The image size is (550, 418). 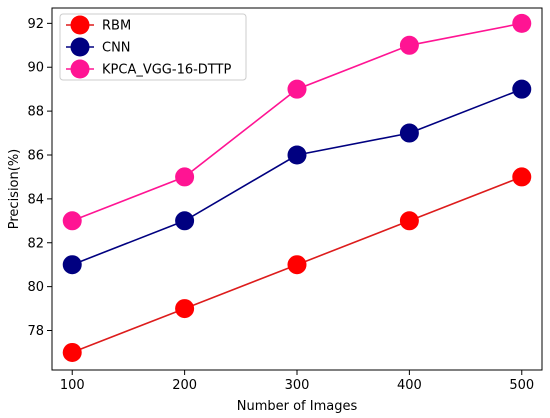 What do you see at coordinates (297, 406) in the screenshot?
I see `x-axis-label: Number of Images` at bounding box center [297, 406].